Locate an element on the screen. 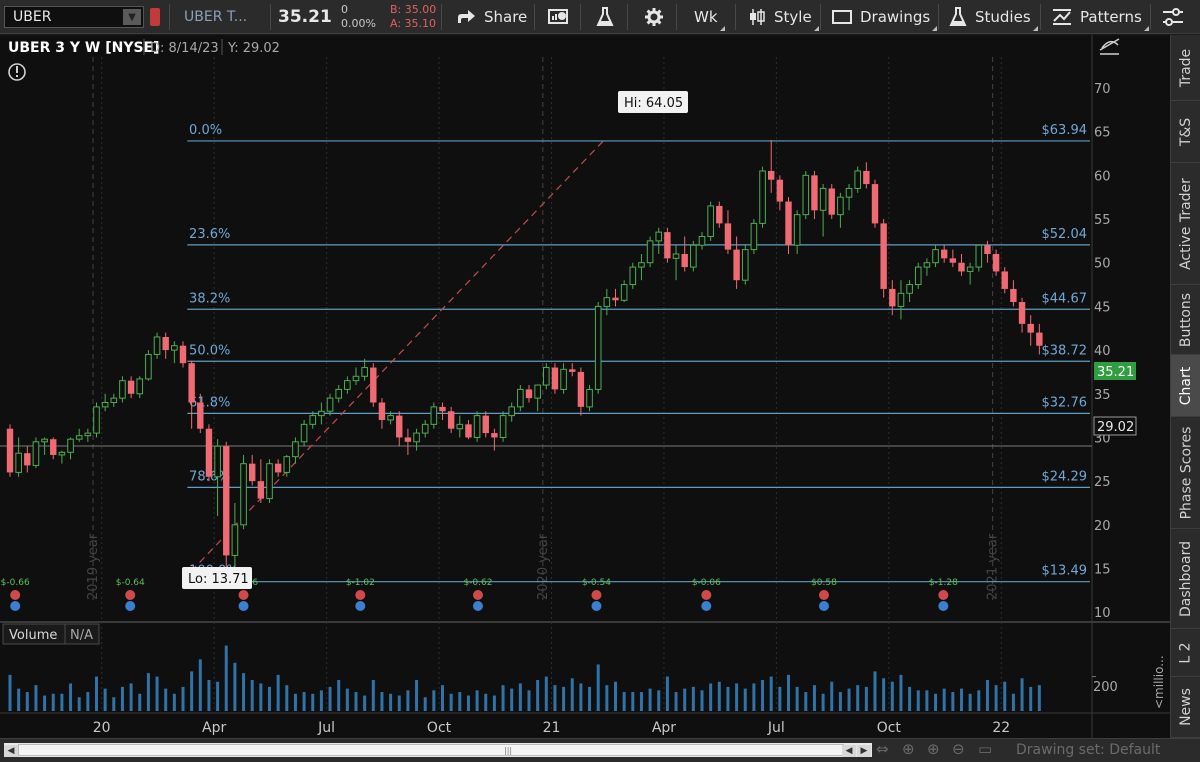 Image resolution: width=1200 pixels, height=762 pixels. link-color-tag is located at coordinates (155, 17).